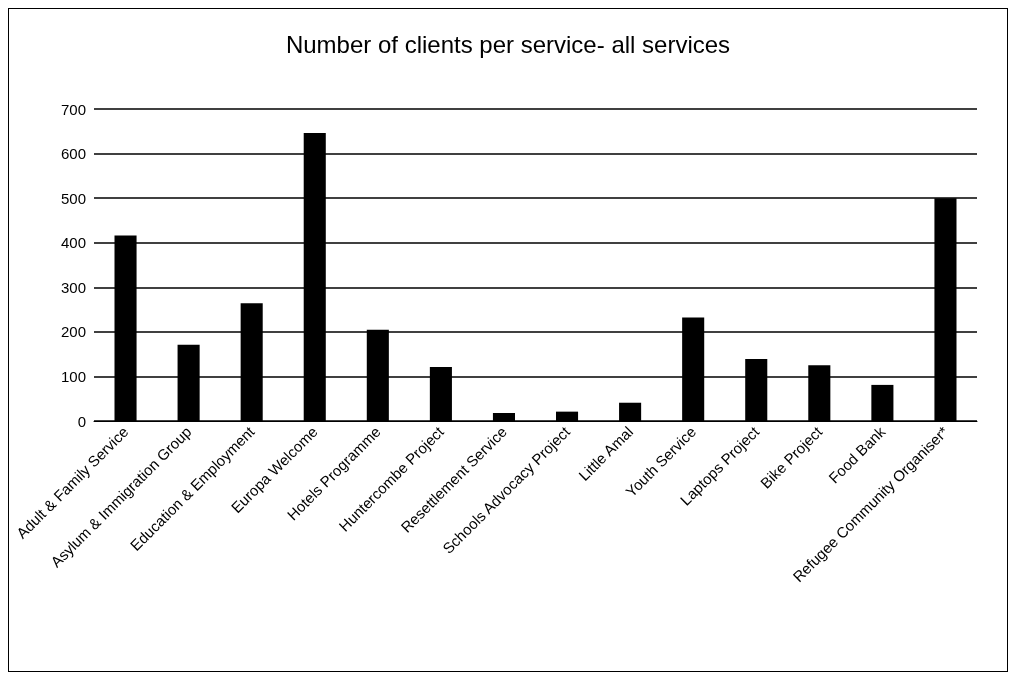 This screenshot has height=682, width=1018. I want to click on y-tick-label: 0, so click(81, 421).